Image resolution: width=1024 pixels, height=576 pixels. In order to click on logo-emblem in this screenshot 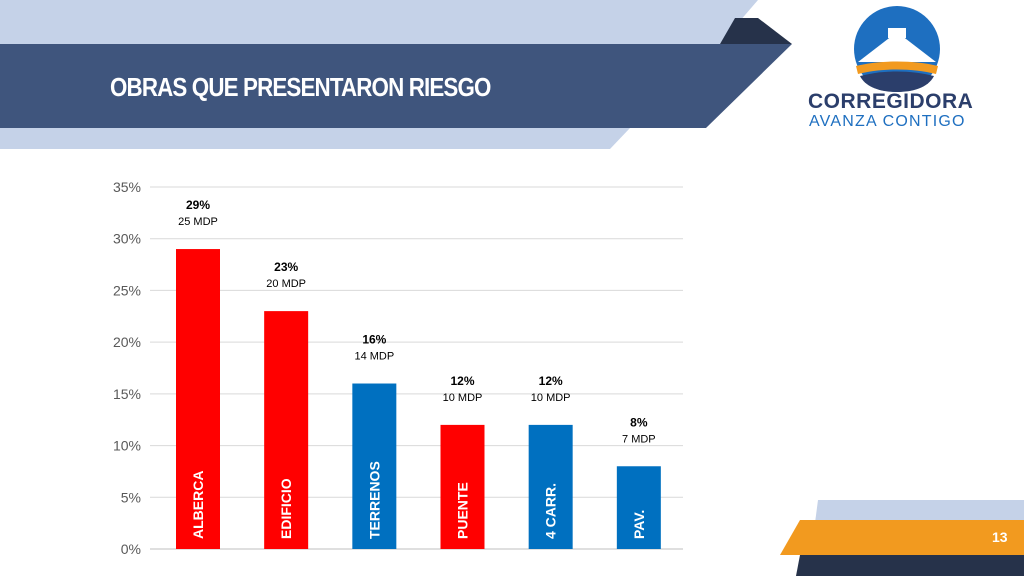, I will do `click(897, 49)`.